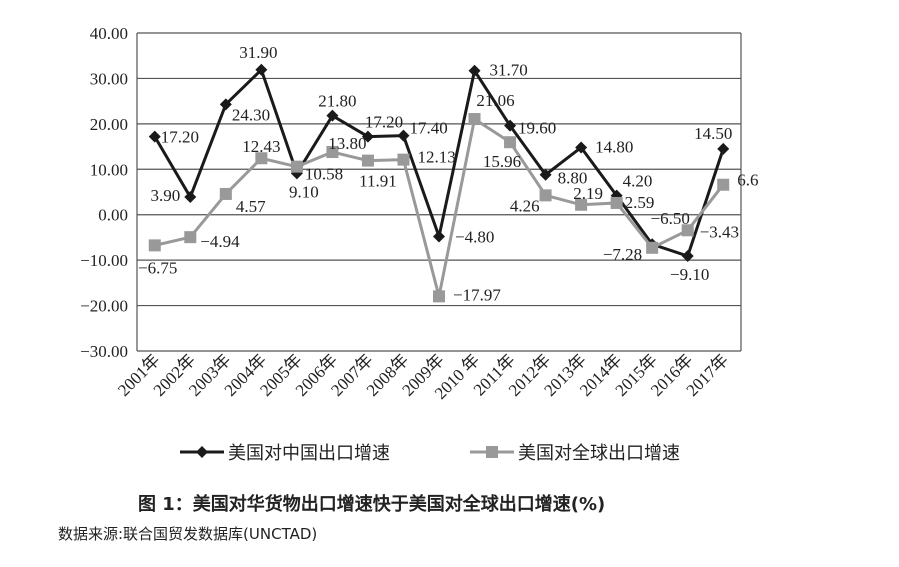 This screenshot has height=567, width=899. Describe the element at coordinates (109, 169) in the screenshot. I see `y-tick-label: 10.00` at that location.